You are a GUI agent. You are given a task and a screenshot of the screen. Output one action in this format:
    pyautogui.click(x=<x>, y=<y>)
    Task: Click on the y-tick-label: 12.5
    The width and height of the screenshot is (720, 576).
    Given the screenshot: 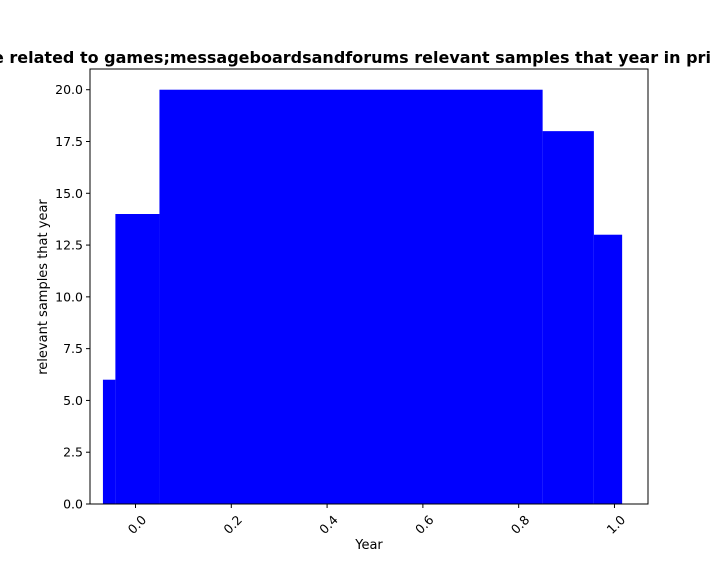 What is the action you would take?
    pyautogui.click(x=69, y=245)
    